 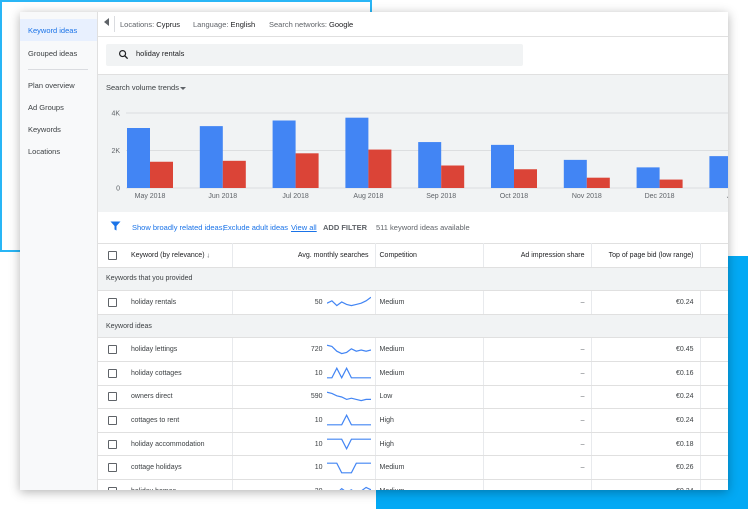 What do you see at coordinates (44, 129) in the screenshot?
I see `sidebar-item-keywords: Keywords` at bounding box center [44, 129].